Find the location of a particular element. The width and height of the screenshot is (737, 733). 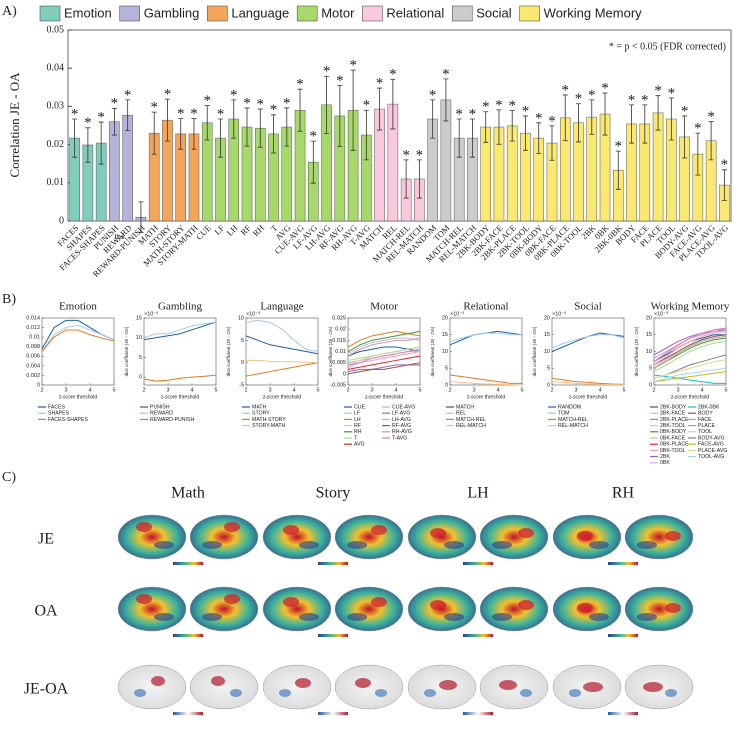

legend-label: LH is located at coordinates (357, 420).